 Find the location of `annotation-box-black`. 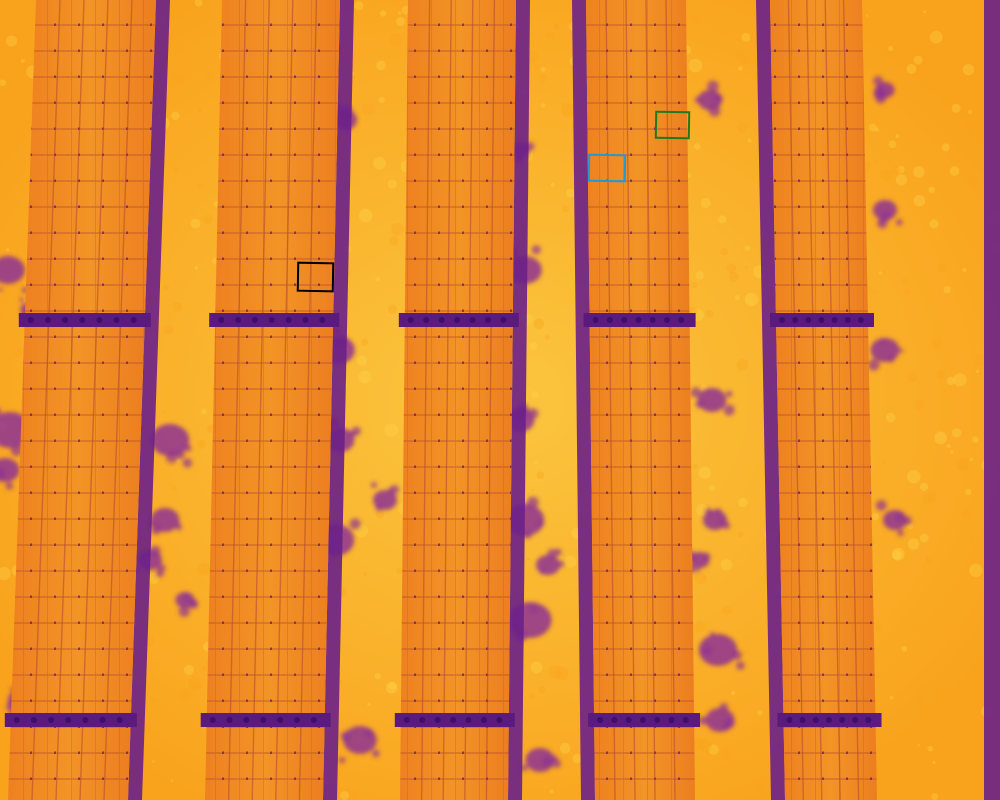

annotation-box-black is located at coordinates (315, 277).